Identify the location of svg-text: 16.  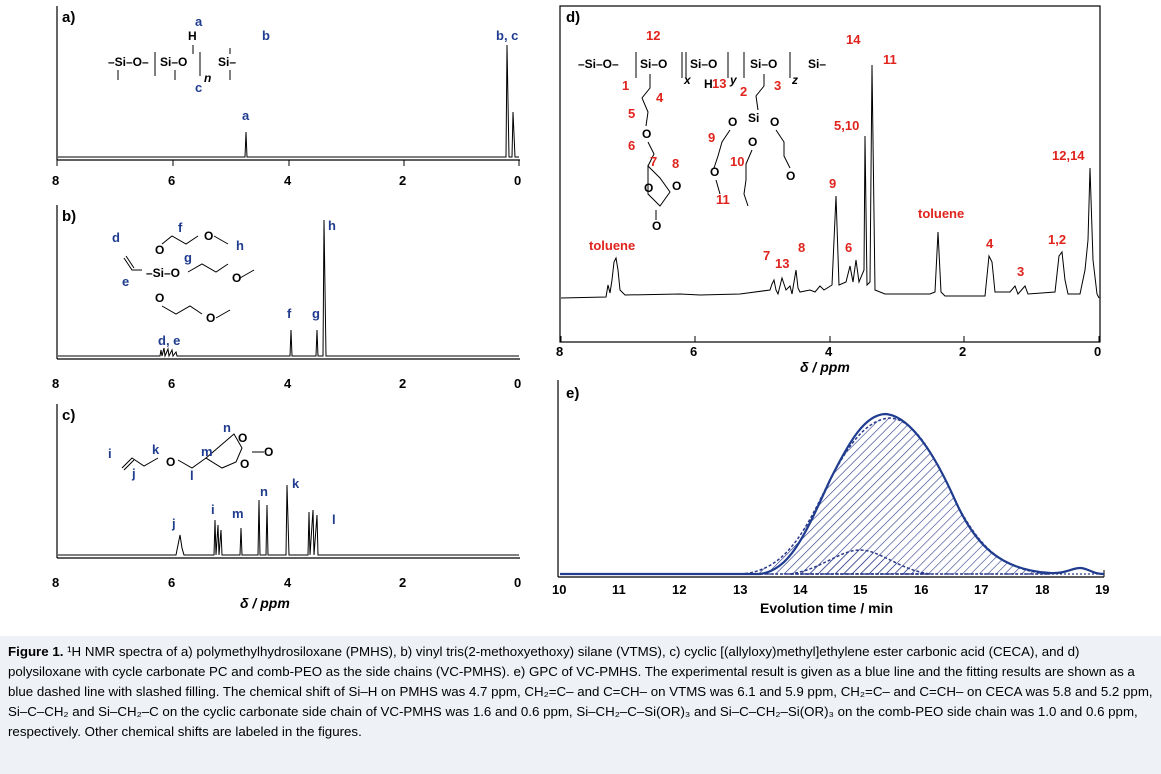
(921, 589).